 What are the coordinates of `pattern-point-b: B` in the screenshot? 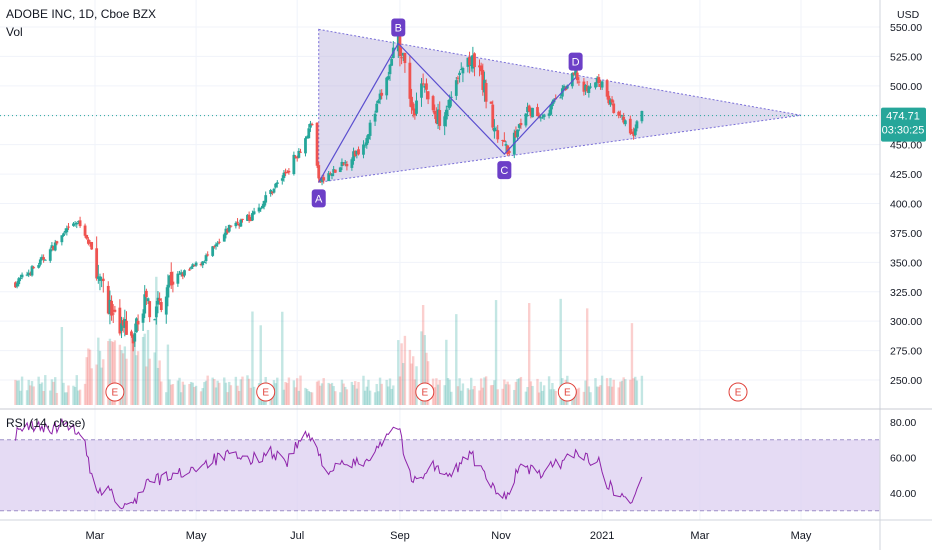 It's located at (398, 27).